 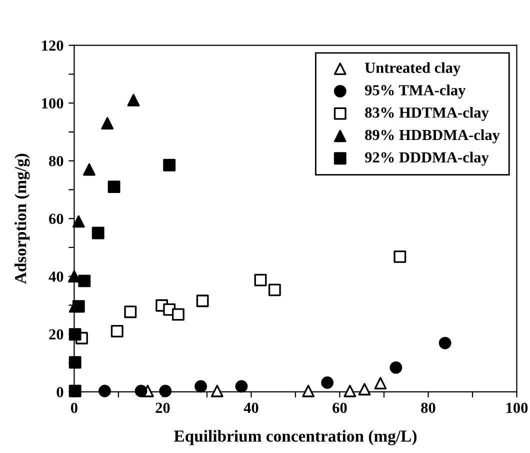 What do you see at coordinates (53, 103) in the screenshot?
I see `y-tick-label: 100` at bounding box center [53, 103].